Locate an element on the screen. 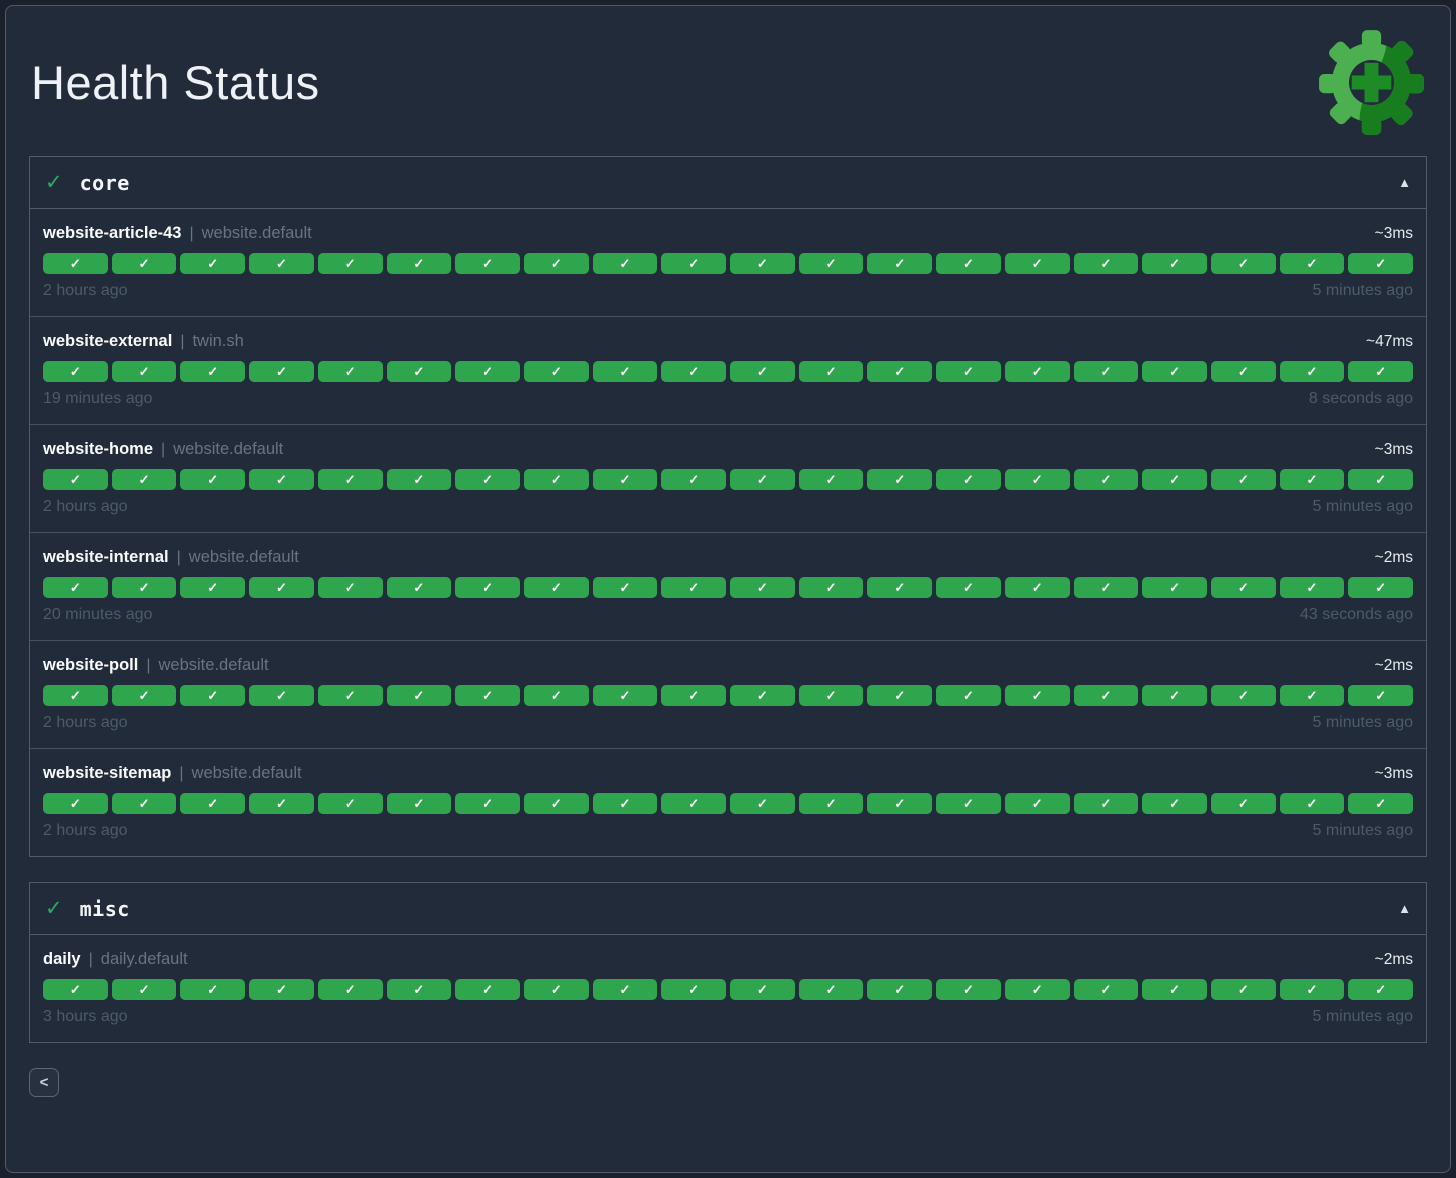  section-header: ✓ misc ▲ is located at coordinates (728, 909).